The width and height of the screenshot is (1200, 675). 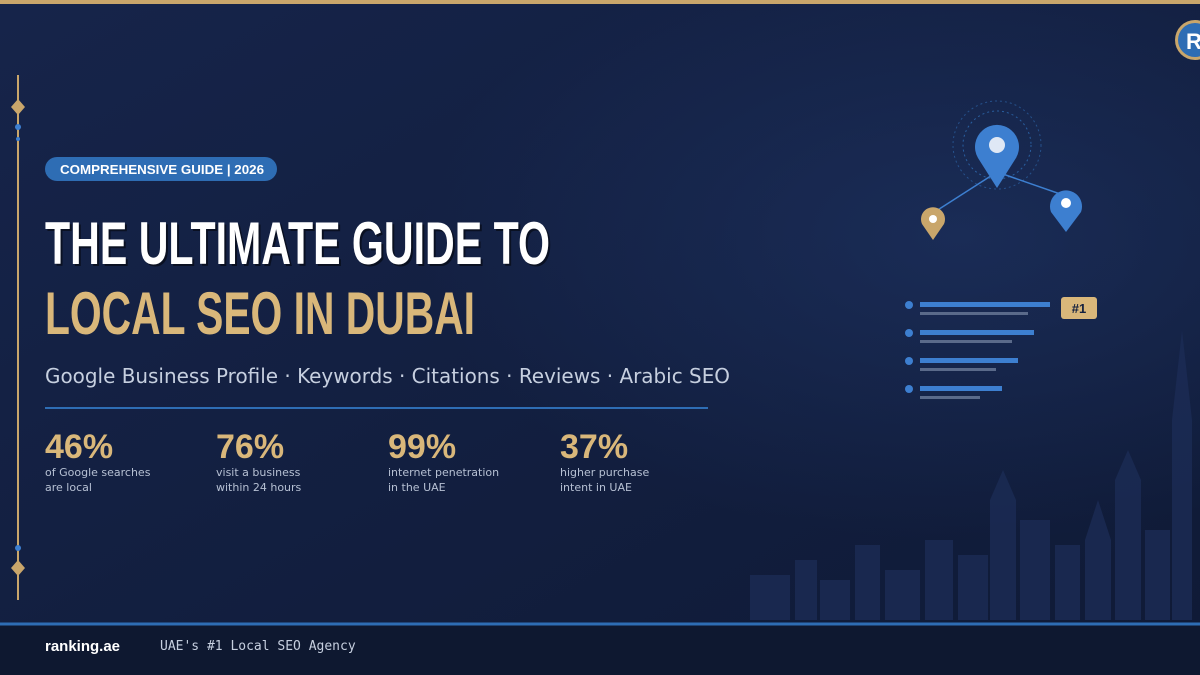 I want to click on stat-label: within 24 hours, so click(x=259, y=487).